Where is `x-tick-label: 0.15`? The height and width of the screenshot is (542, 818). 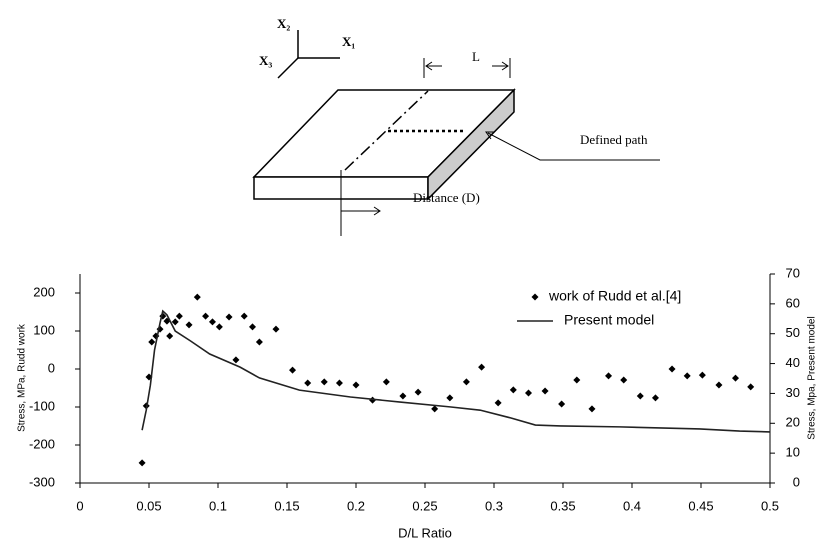 x-tick-label: 0.15 is located at coordinates (286, 505).